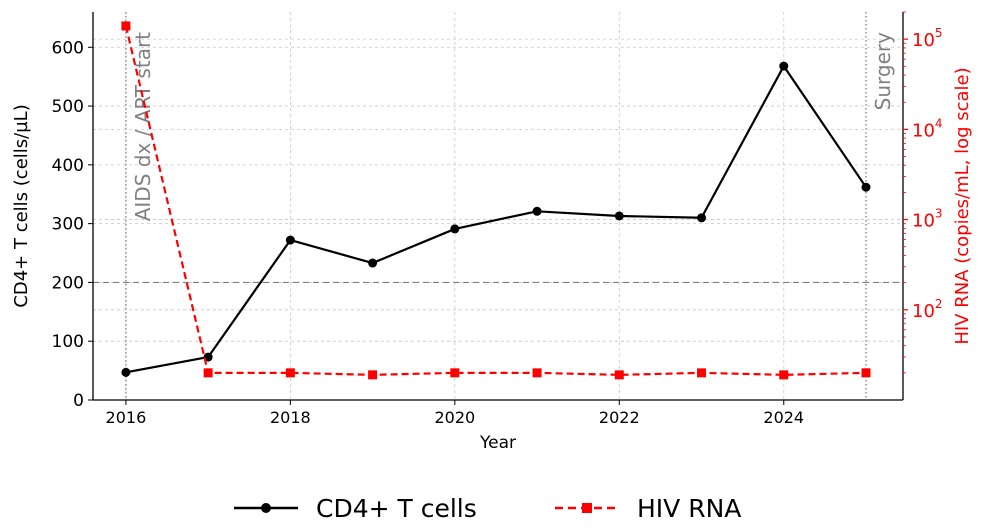 The width and height of the screenshot is (986, 531). I want to click on event-label: Surgery, so click(883, 71).